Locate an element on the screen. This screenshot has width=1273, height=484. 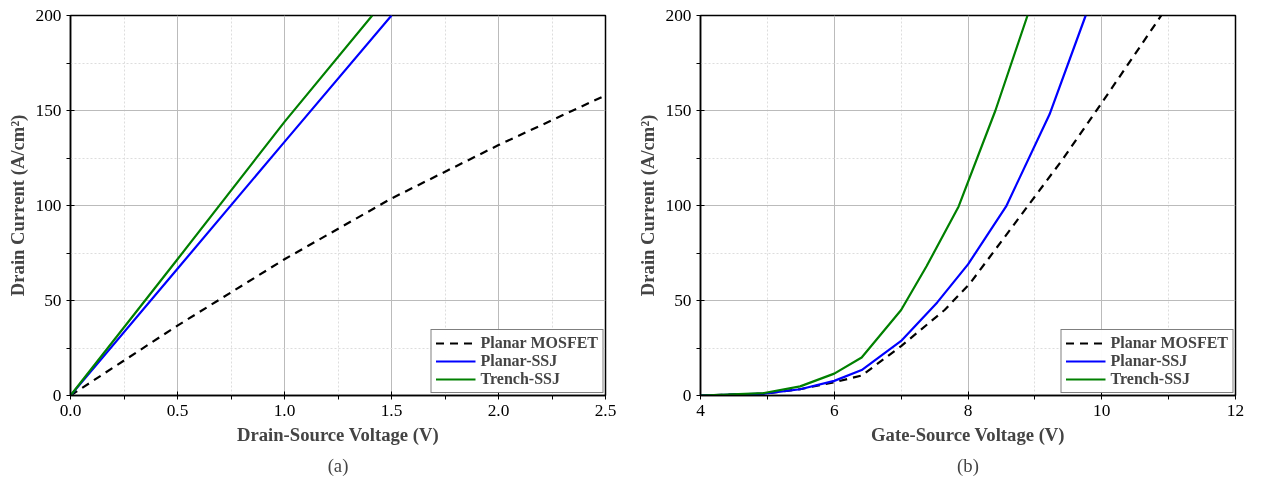
text: (a) is located at coordinates (338, 465).